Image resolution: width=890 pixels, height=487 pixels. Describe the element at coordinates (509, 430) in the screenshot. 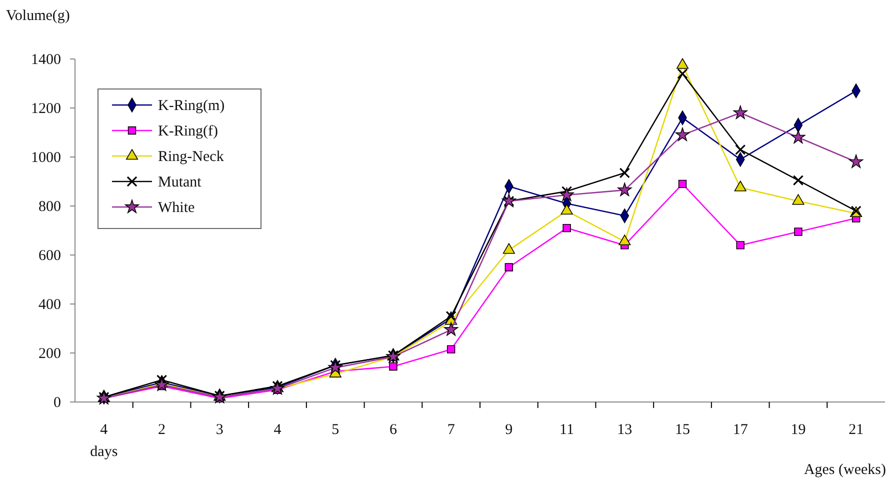

I see `x-tick-label: 9` at that location.